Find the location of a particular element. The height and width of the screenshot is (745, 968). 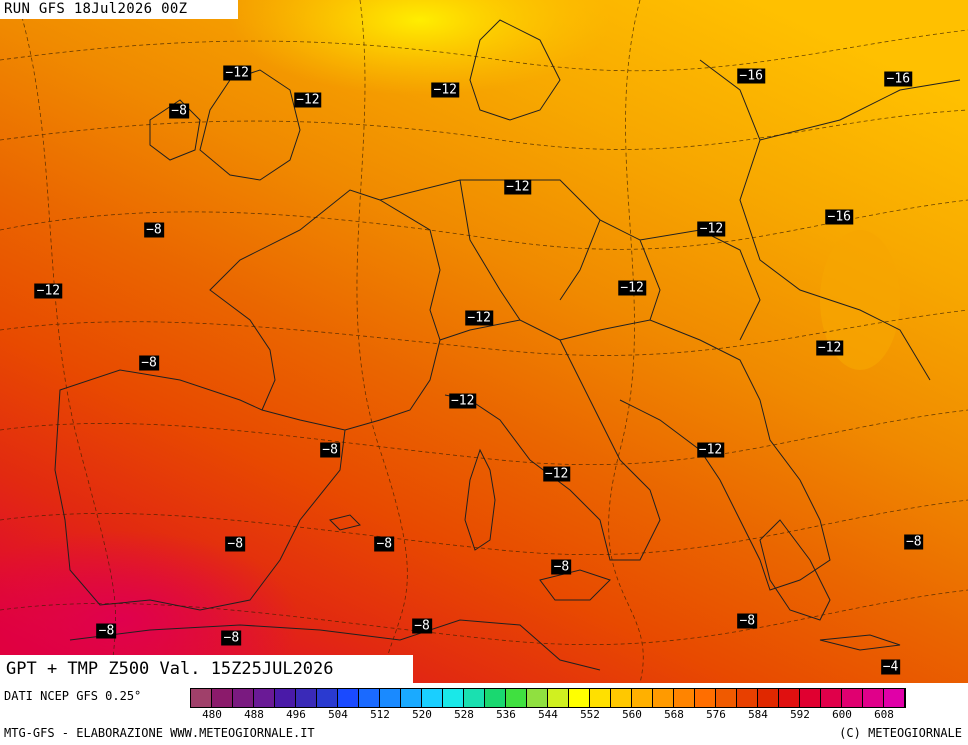

sicily is located at coordinates (575, 585).